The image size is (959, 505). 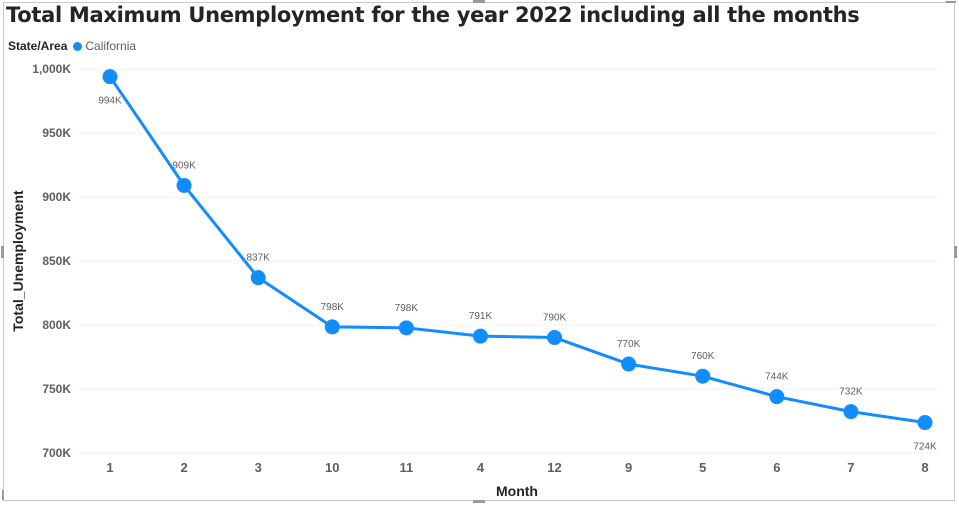 I want to click on y-tick-label: 900K, so click(x=56, y=197).